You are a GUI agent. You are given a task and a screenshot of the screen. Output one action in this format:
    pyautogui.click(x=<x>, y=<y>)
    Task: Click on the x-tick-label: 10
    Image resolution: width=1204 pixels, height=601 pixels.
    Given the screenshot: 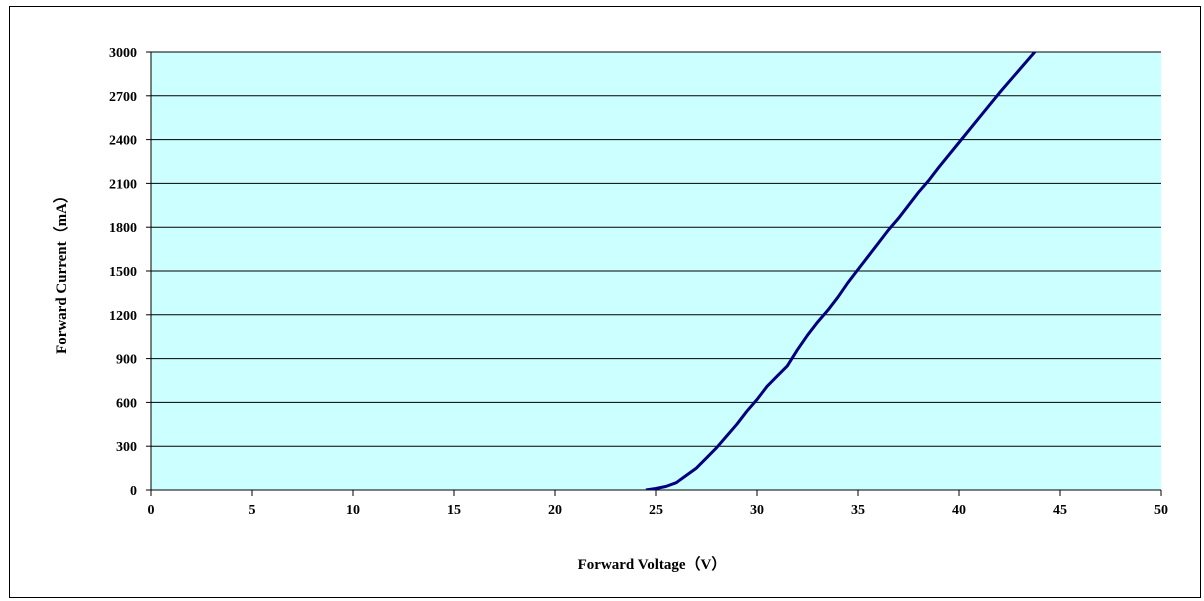 What is the action you would take?
    pyautogui.click(x=353, y=510)
    